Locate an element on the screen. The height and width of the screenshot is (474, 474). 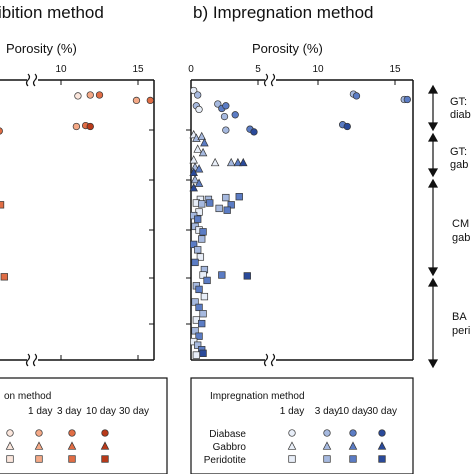
legend-left-day-1: 1 day is located at coordinates (40, 411).